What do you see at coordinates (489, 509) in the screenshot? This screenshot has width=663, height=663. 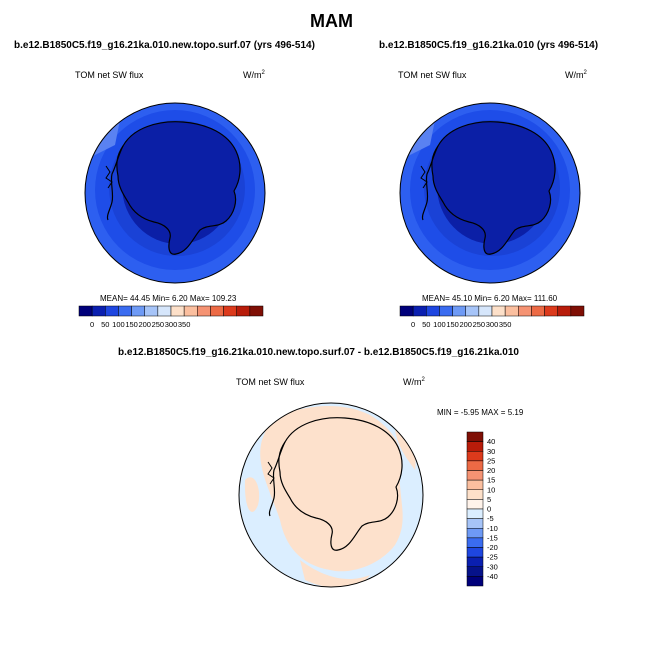 I see `diff-colorbar-tick-label: 0` at bounding box center [489, 509].